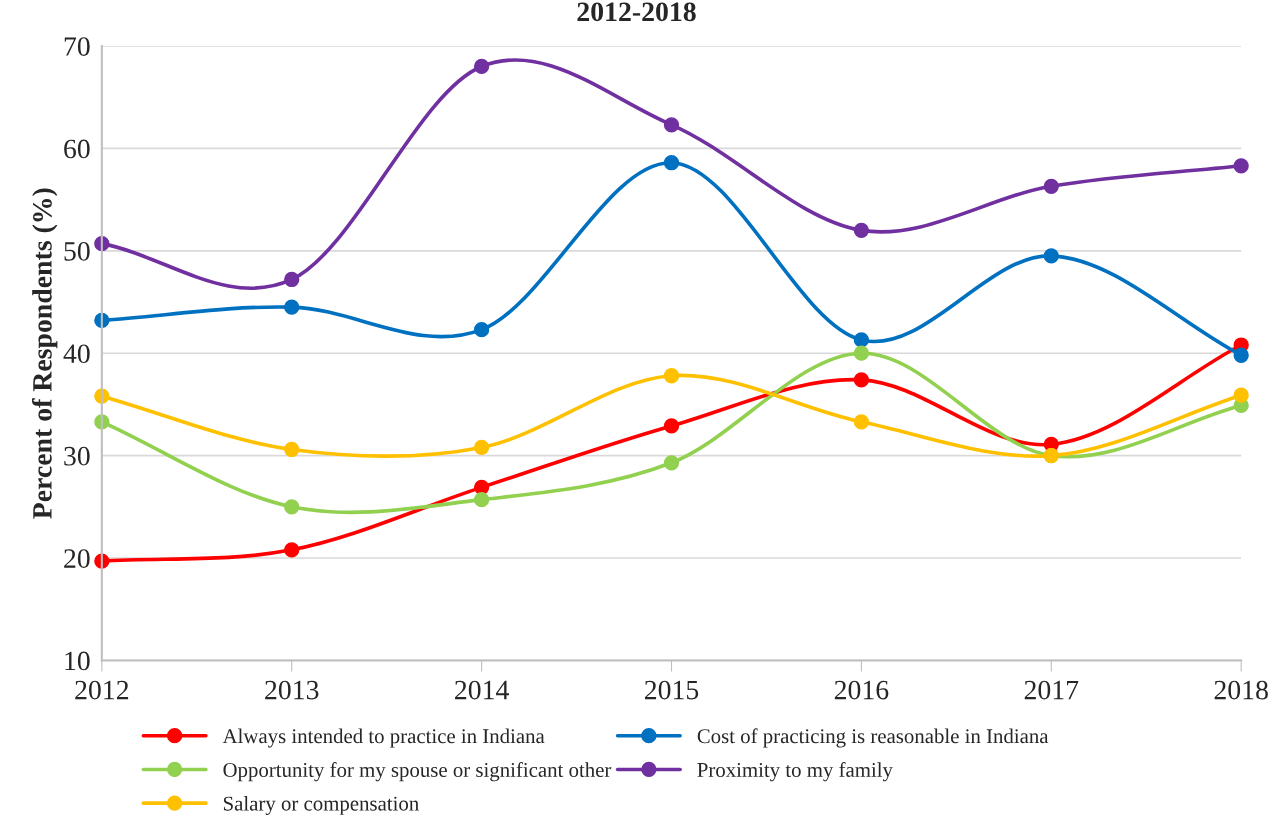 The width and height of the screenshot is (1273, 836). What do you see at coordinates (44, 353) in the screenshot?
I see `y-axis-title: Percent of Respondents (%)` at bounding box center [44, 353].